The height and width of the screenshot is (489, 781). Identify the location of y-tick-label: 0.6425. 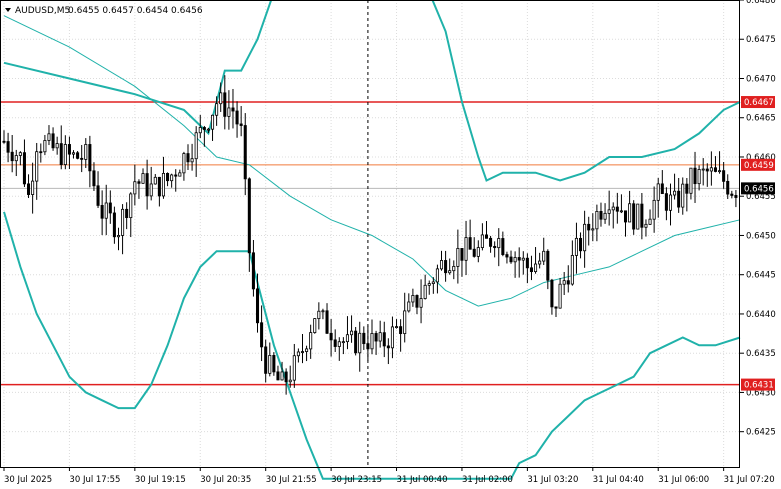
(761, 433).